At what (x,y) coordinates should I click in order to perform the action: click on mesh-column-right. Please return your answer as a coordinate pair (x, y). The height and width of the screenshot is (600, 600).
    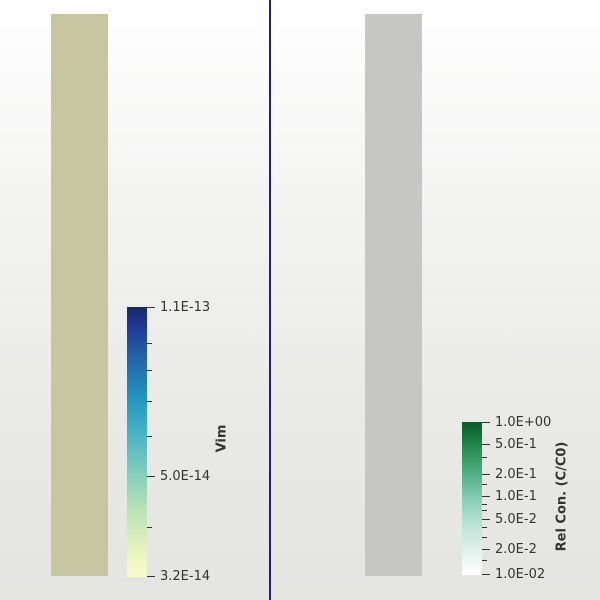
    Looking at the image, I should click on (393, 295).